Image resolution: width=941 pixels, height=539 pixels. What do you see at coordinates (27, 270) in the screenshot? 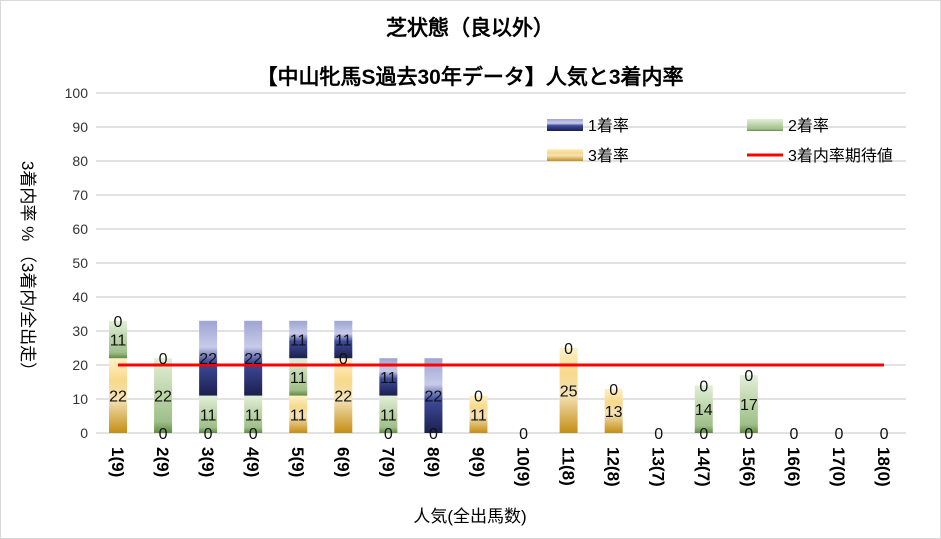
I see `y-axis-title: 3着内率 % （3着内/全出走）` at bounding box center [27, 270].